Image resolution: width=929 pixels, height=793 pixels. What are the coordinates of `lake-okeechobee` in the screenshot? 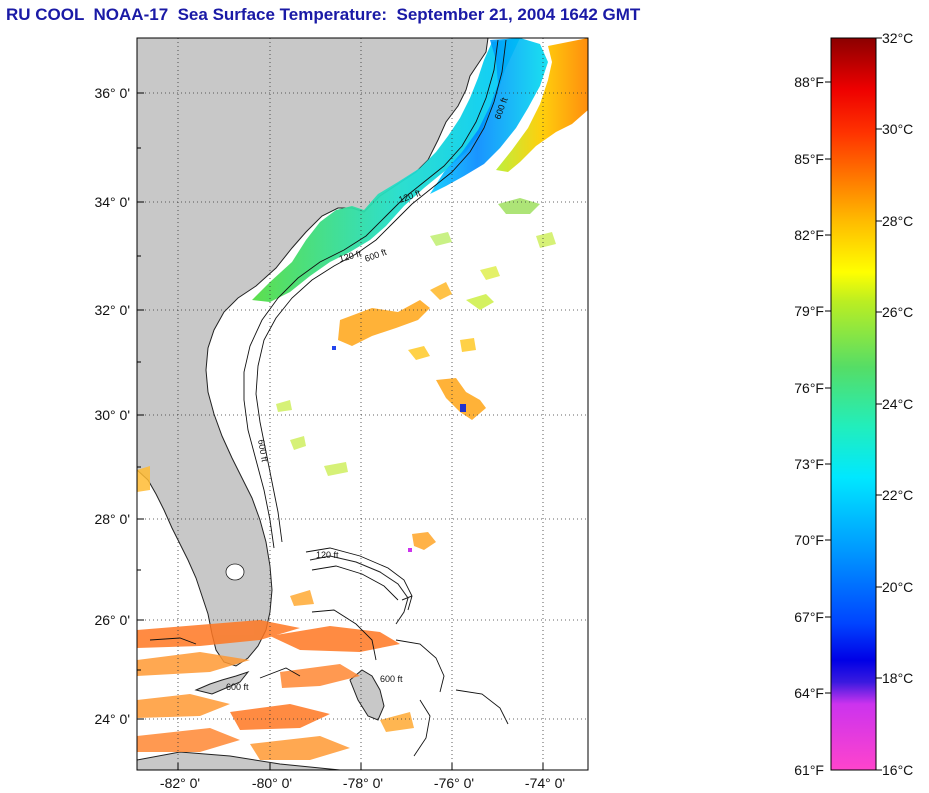 It's located at (235, 572).